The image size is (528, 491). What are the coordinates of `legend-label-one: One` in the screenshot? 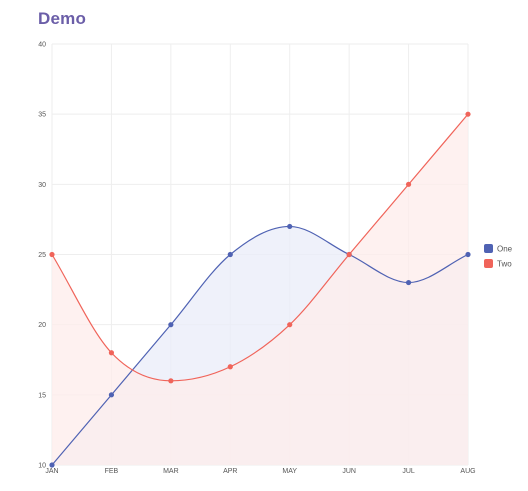 It's located at (505, 249).